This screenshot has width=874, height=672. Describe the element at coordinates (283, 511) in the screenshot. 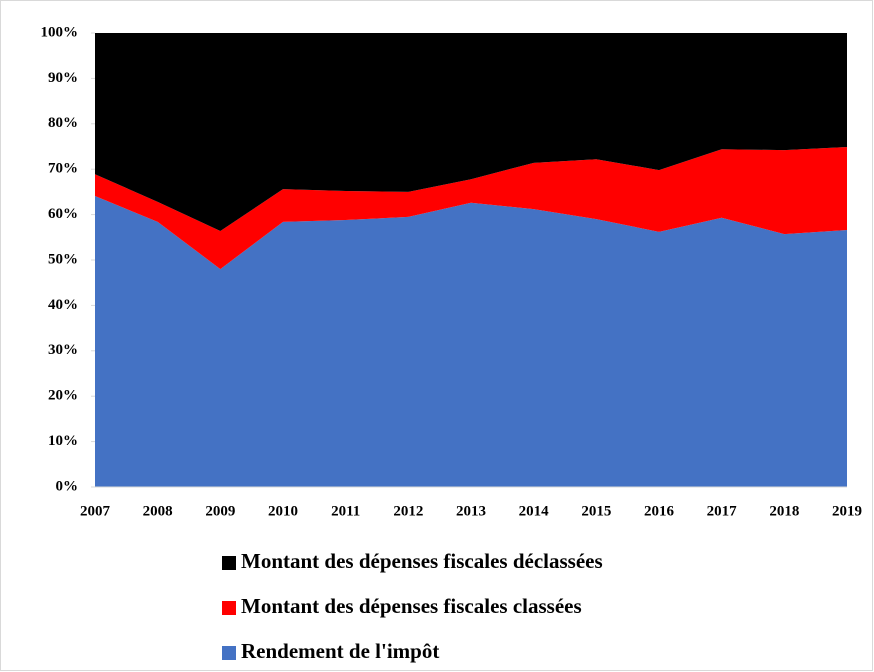

I see `x-tick-label: 2010` at that location.